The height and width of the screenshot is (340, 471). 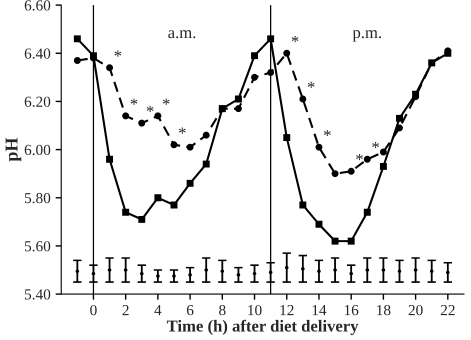 What do you see at coordinates (351, 310) in the screenshot?
I see `x-tick-label: 16` at bounding box center [351, 310].